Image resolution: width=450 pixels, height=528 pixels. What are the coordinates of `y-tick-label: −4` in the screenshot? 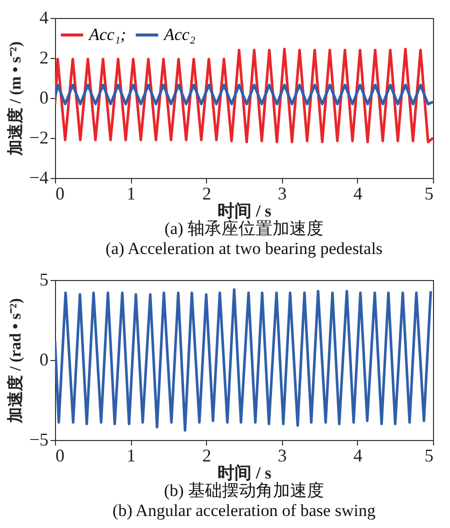 It's located at (38, 178).